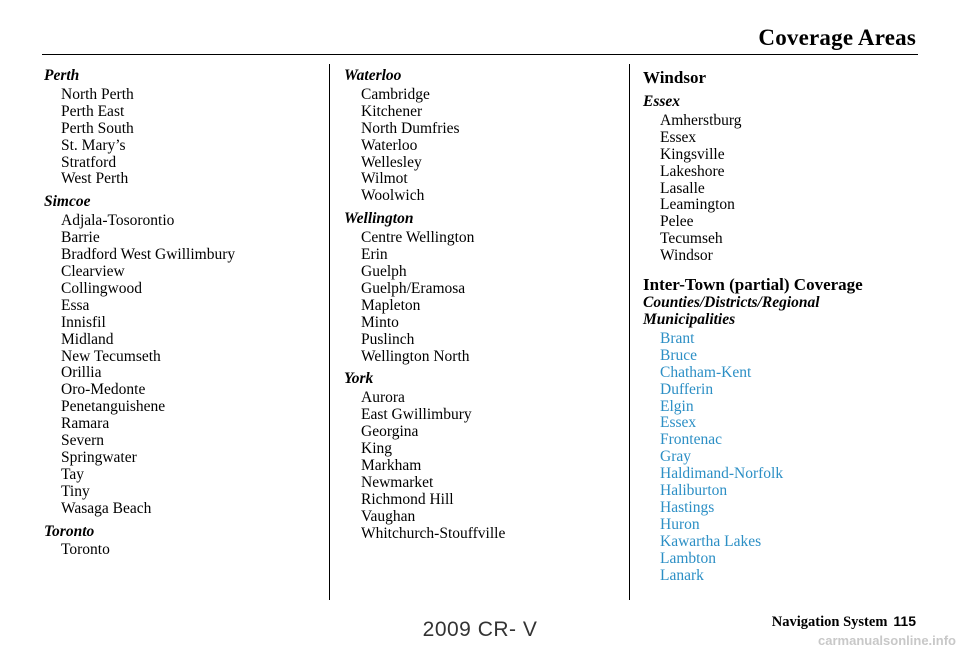 This screenshot has height=655, width=960. I want to click on municipality-list: Toronto, so click(187, 550).